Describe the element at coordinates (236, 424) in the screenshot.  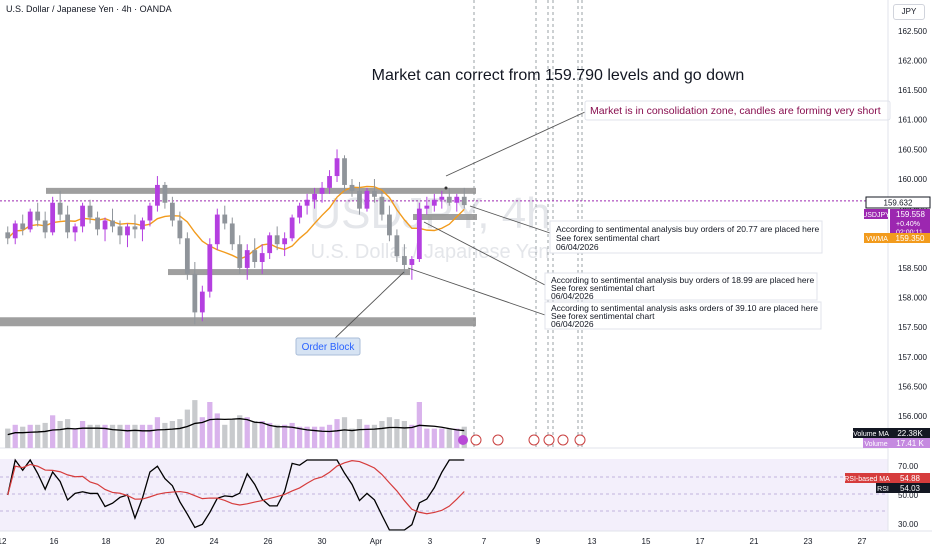
I see `volume-bars` at that location.